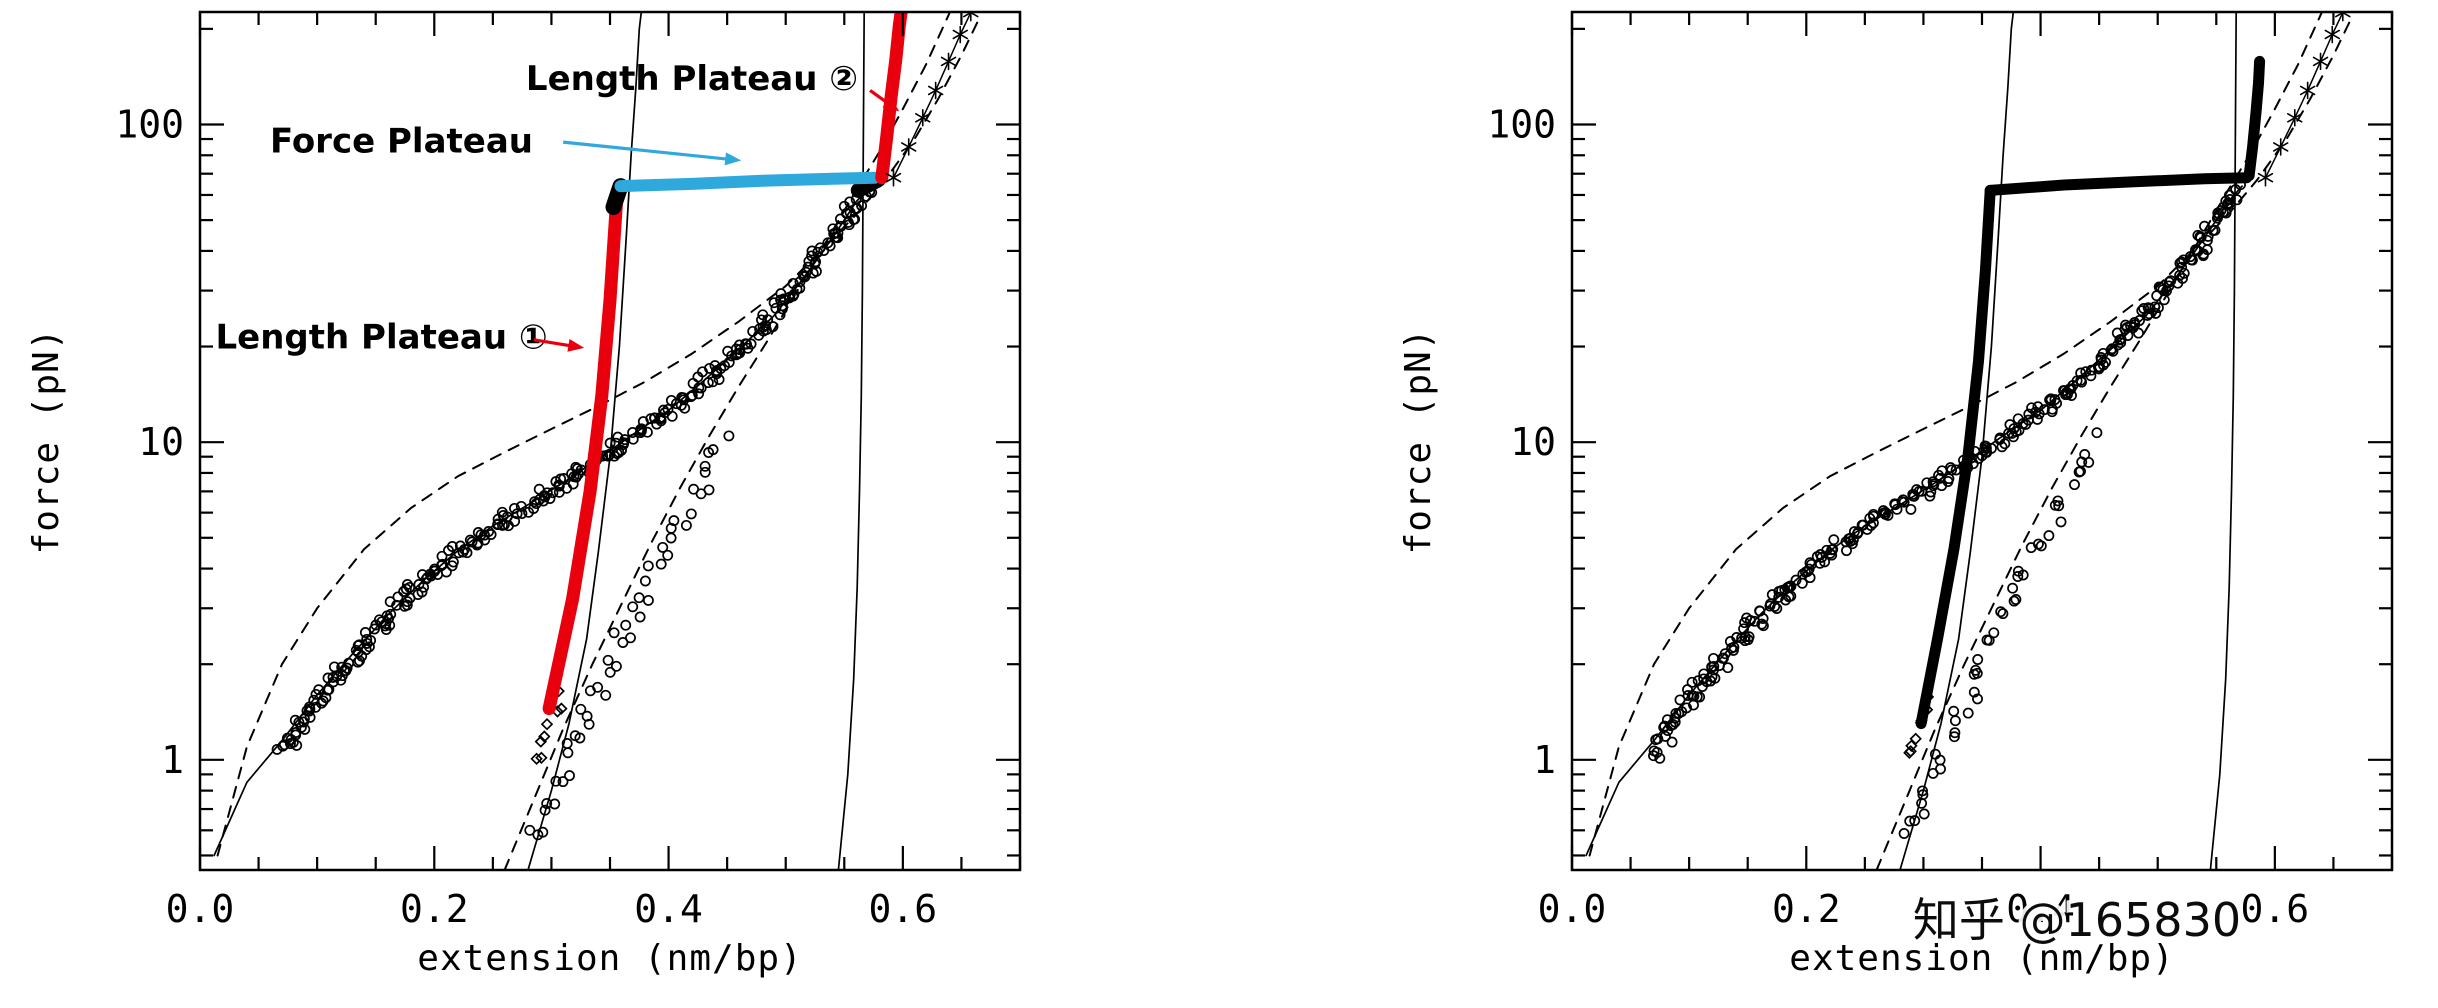  Describe the element at coordinates (747, 182) in the screenshot. I see `force-plateau-segment` at that location.